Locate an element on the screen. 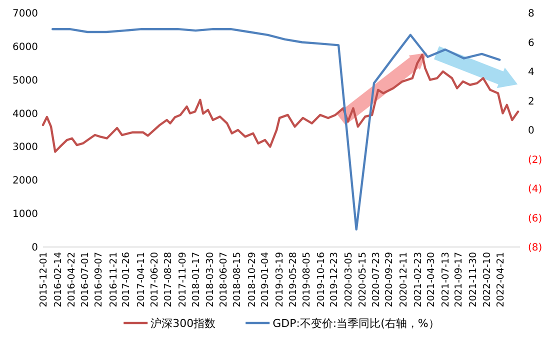  legend-label: 沪深300指数 is located at coordinates (183, 323).